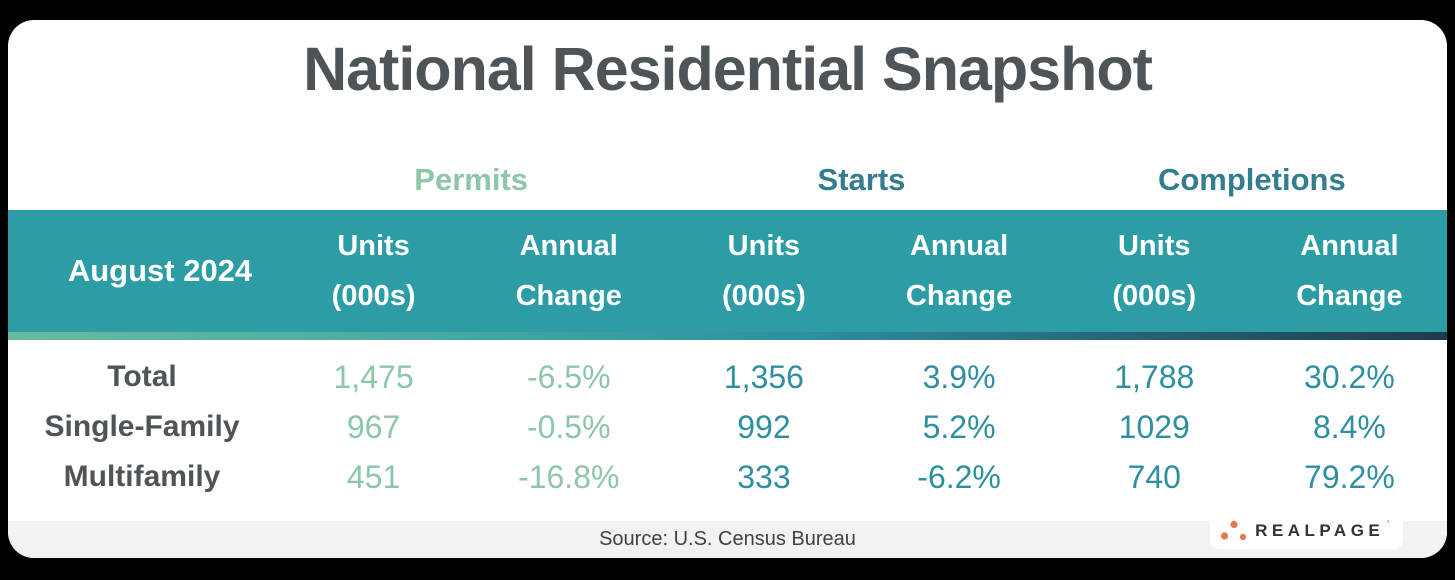 This screenshot has width=1455, height=580. Describe the element at coordinates (1349, 376) in the screenshot. I see `total-completions-change: 30.2%` at that location.